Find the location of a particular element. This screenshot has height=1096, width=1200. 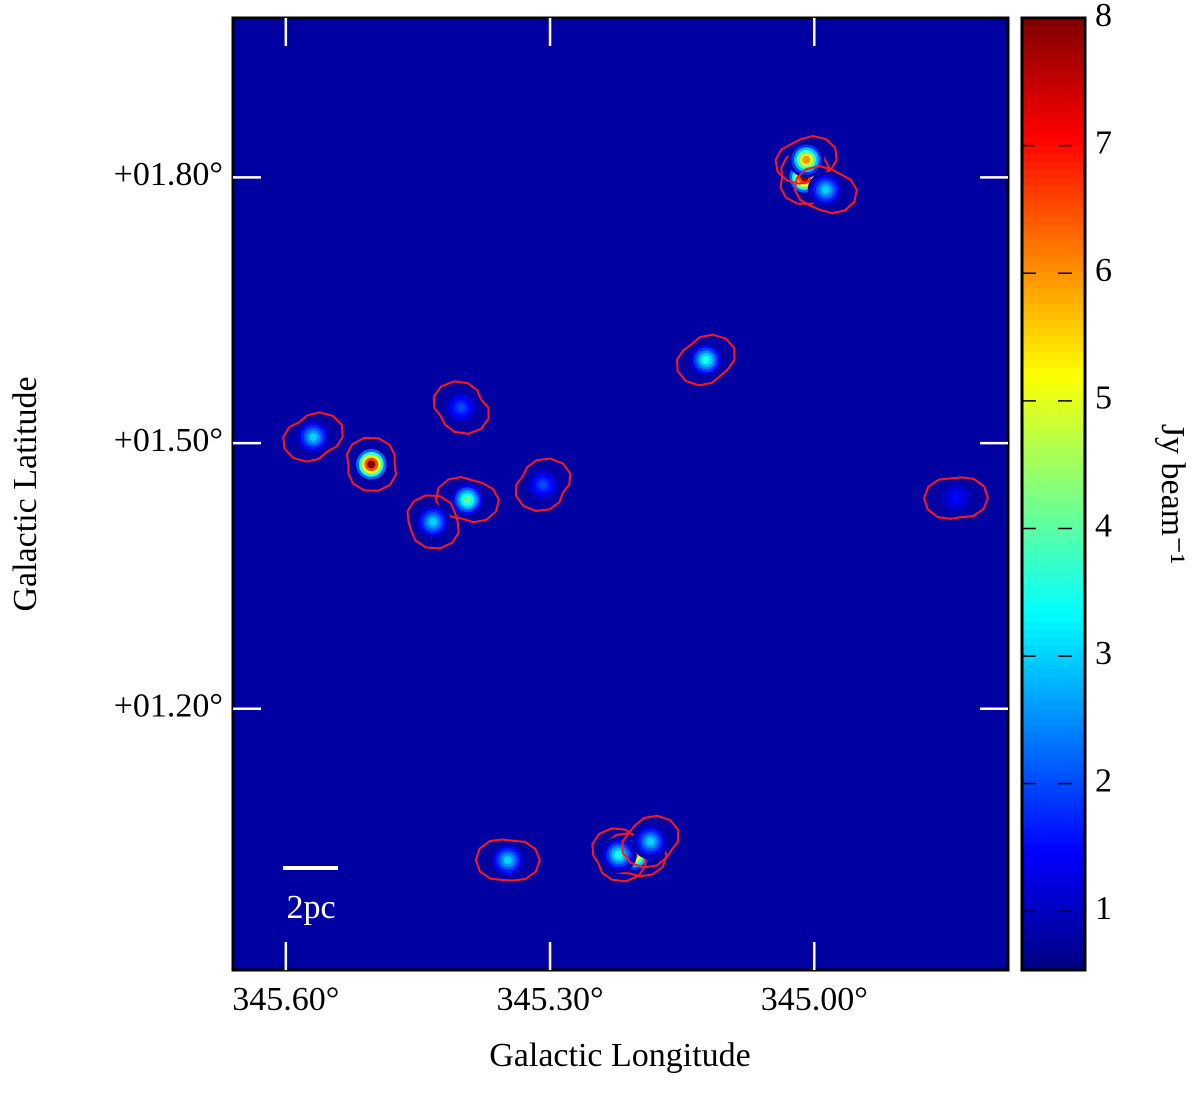

y-tick-label: +01.50° is located at coordinates (168, 440).